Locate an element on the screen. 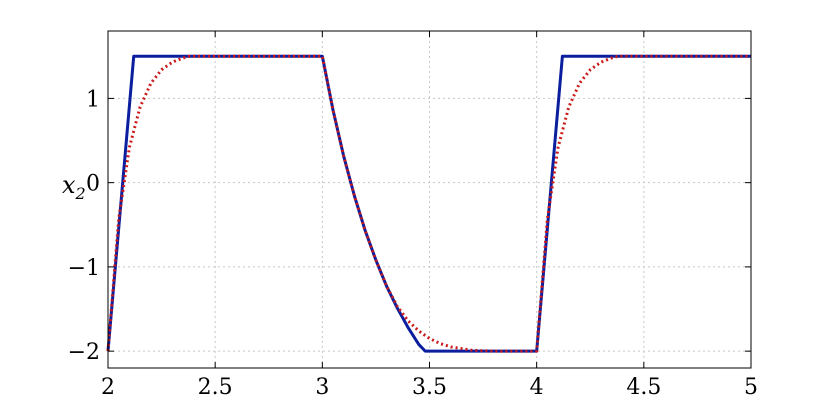  x-tick-label: 2 is located at coordinates (108, 387).